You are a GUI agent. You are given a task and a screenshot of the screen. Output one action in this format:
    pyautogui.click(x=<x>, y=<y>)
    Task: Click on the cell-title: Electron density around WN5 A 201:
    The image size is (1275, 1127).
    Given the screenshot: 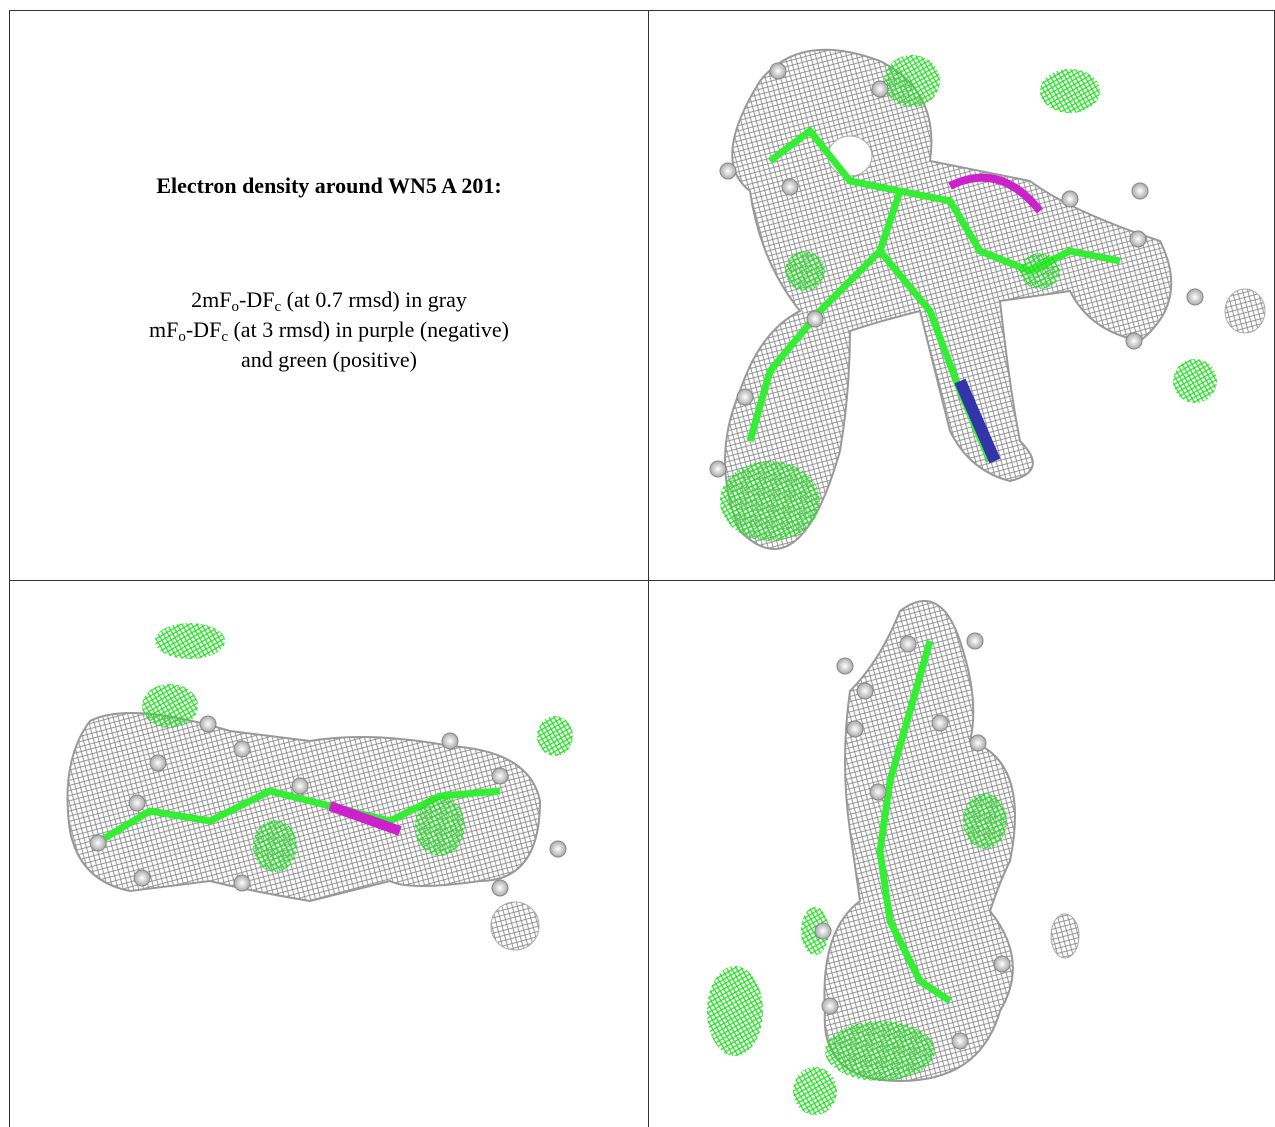 What is the action you would take?
    pyautogui.click(x=329, y=185)
    